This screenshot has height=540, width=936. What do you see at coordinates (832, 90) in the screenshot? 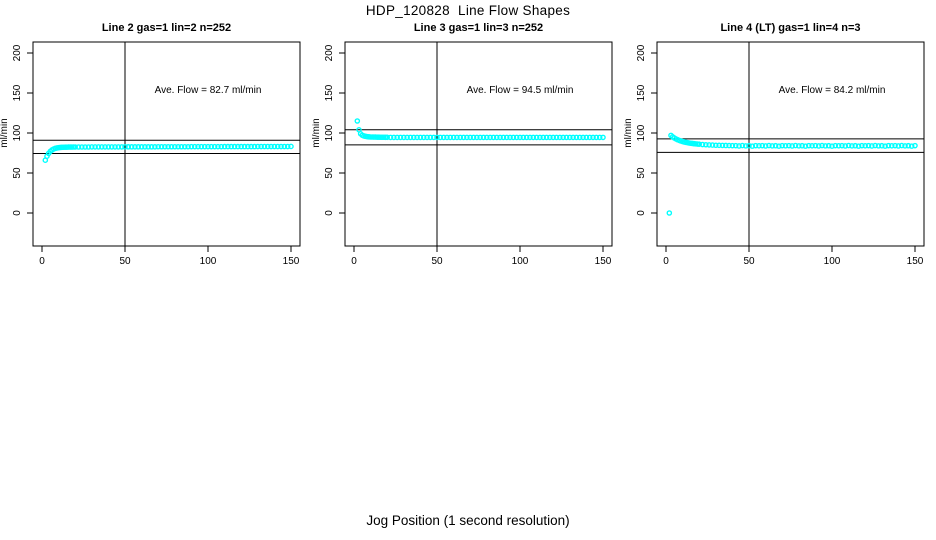
I see `ave-flow-annotation: Ave. Flow = 84.2 ml/min` at bounding box center [832, 90].